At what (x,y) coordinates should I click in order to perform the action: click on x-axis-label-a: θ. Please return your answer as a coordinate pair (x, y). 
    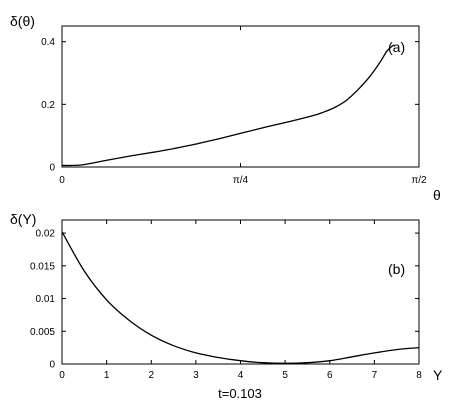
    Looking at the image, I should click on (437, 195).